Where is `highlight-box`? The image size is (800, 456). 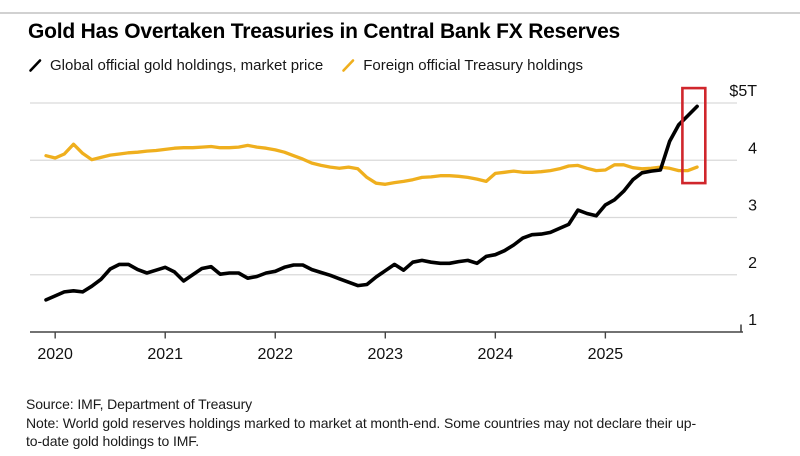 highlight-box is located at coordinates (694, 135).